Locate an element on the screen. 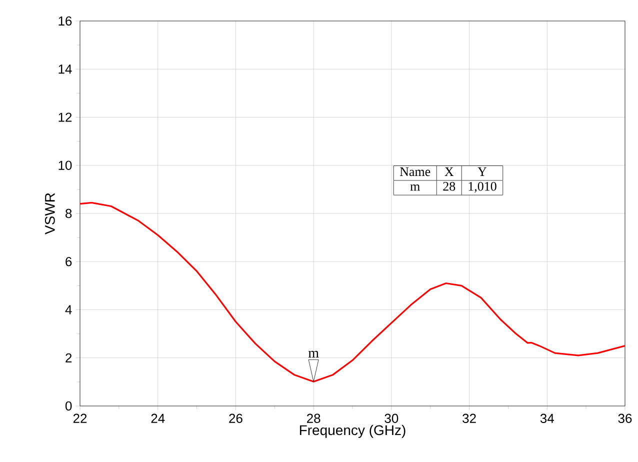  x-tick-label: 30 is located at coordinates (391, 418).